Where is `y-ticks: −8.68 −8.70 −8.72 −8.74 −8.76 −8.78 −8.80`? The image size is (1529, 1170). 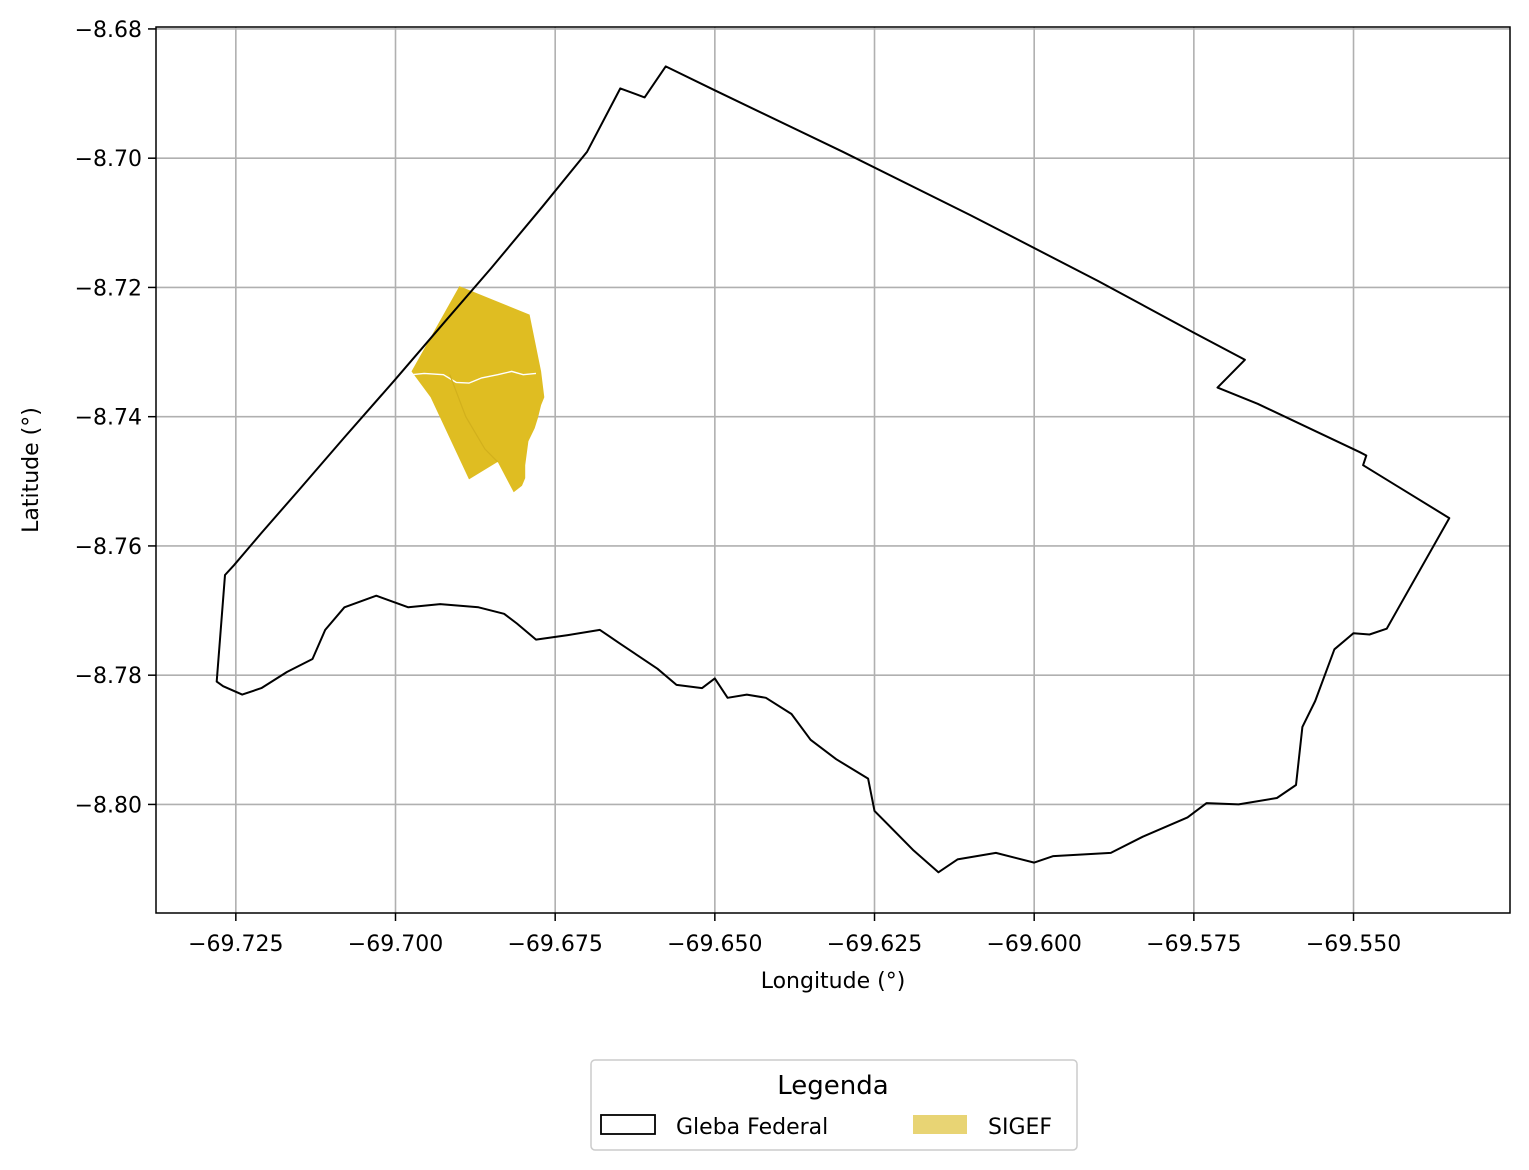 y-ticks: −8.68 −8.70 −8.72 −8.74 −8.76 −8.78 −8.80 is located at coordinates (115, 418).